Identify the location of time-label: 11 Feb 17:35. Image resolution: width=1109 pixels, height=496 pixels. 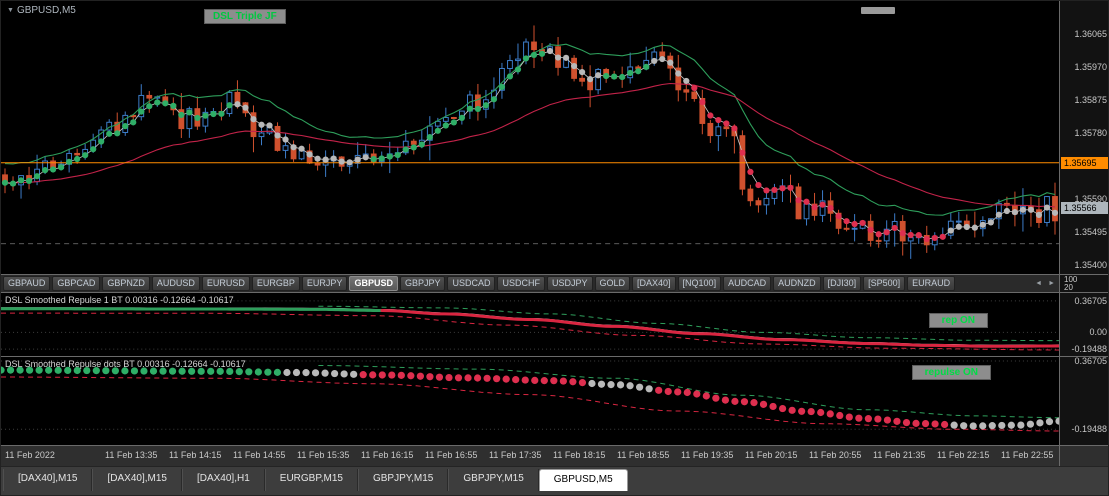
(515, 455).